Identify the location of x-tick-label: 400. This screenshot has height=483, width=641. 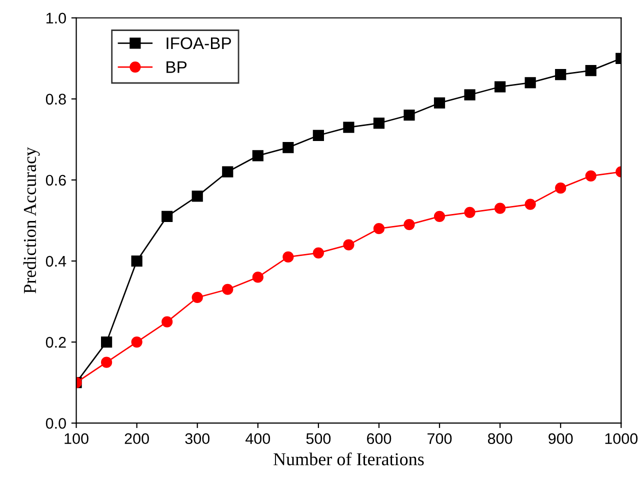
(258, 438).